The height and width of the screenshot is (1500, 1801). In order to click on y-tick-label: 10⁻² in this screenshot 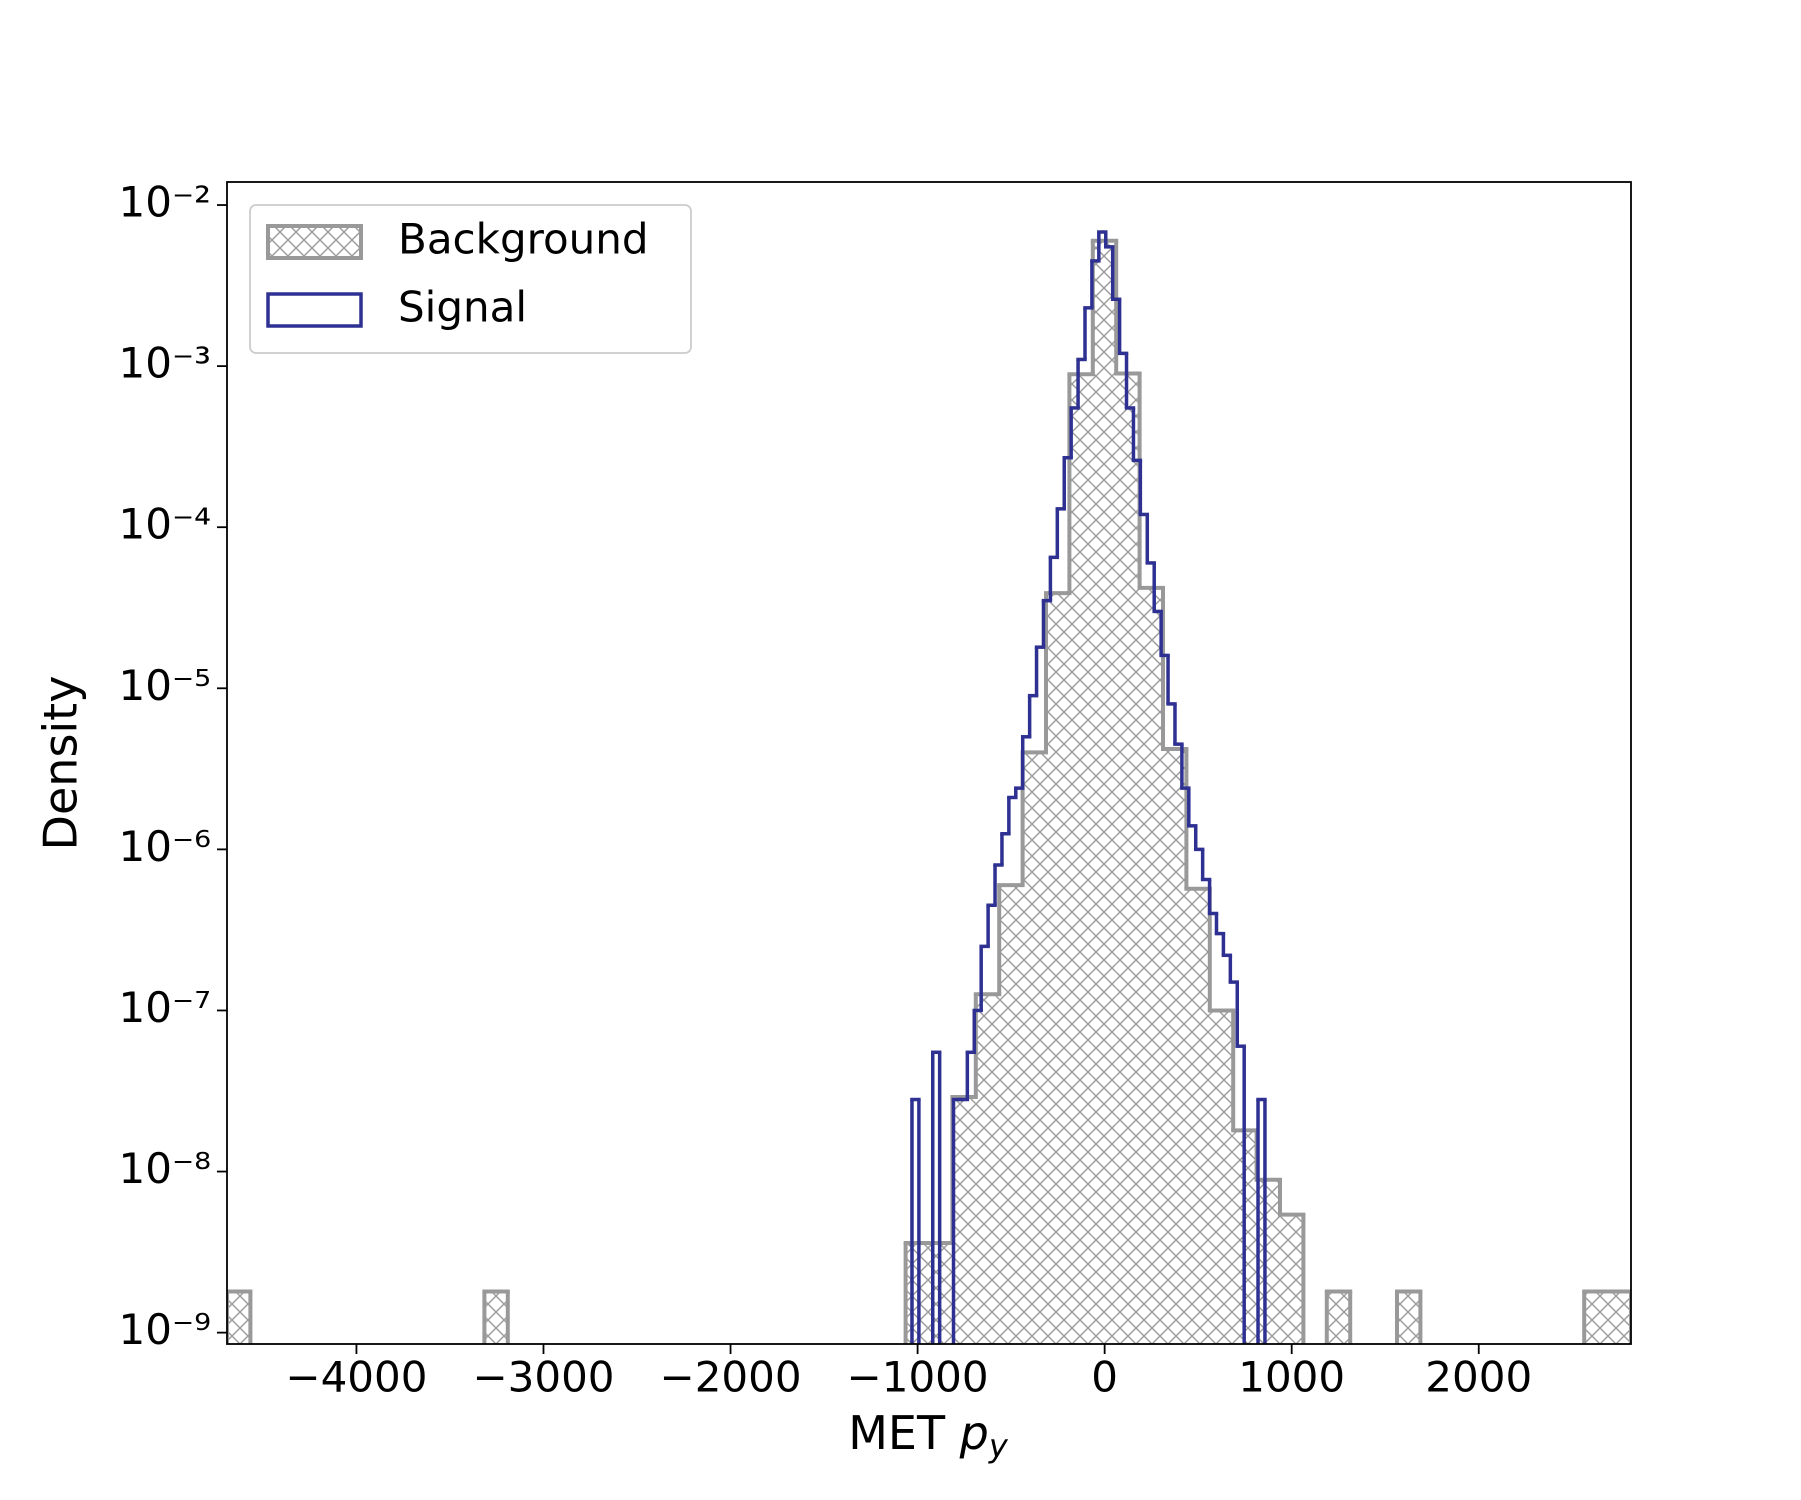, I will do `click(165, 202)`.